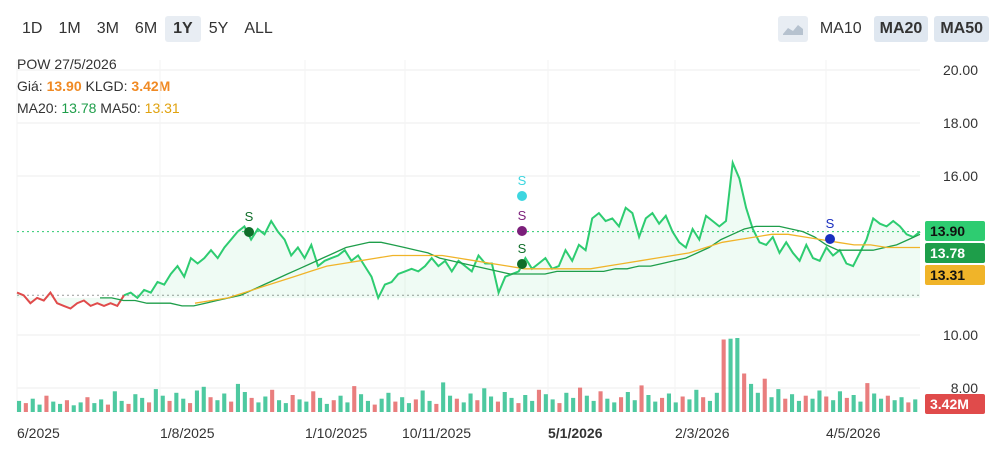  I want to click on ma20-tab: MA20, so click(901, 29).